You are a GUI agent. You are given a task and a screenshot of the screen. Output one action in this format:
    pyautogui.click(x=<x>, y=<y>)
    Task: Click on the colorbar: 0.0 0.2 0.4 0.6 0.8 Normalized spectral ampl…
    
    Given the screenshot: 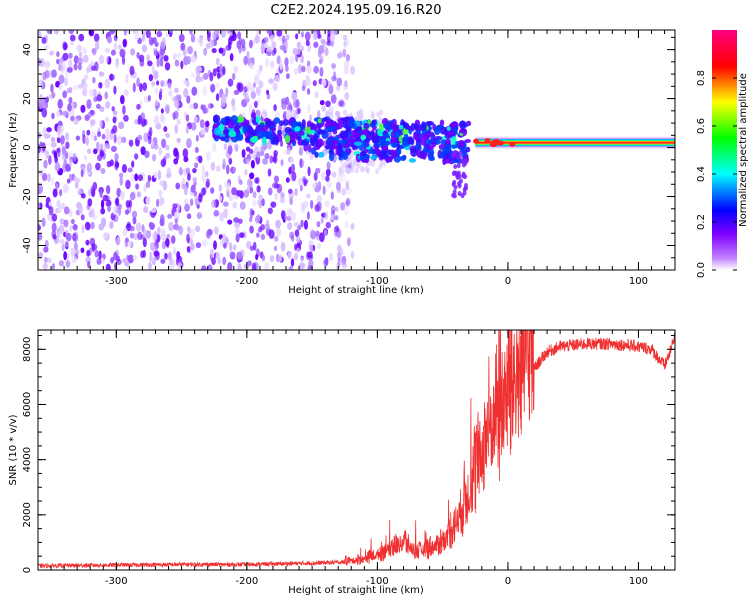 What is the action you would take?
    pyautogui.click(x=722, y=154)
    